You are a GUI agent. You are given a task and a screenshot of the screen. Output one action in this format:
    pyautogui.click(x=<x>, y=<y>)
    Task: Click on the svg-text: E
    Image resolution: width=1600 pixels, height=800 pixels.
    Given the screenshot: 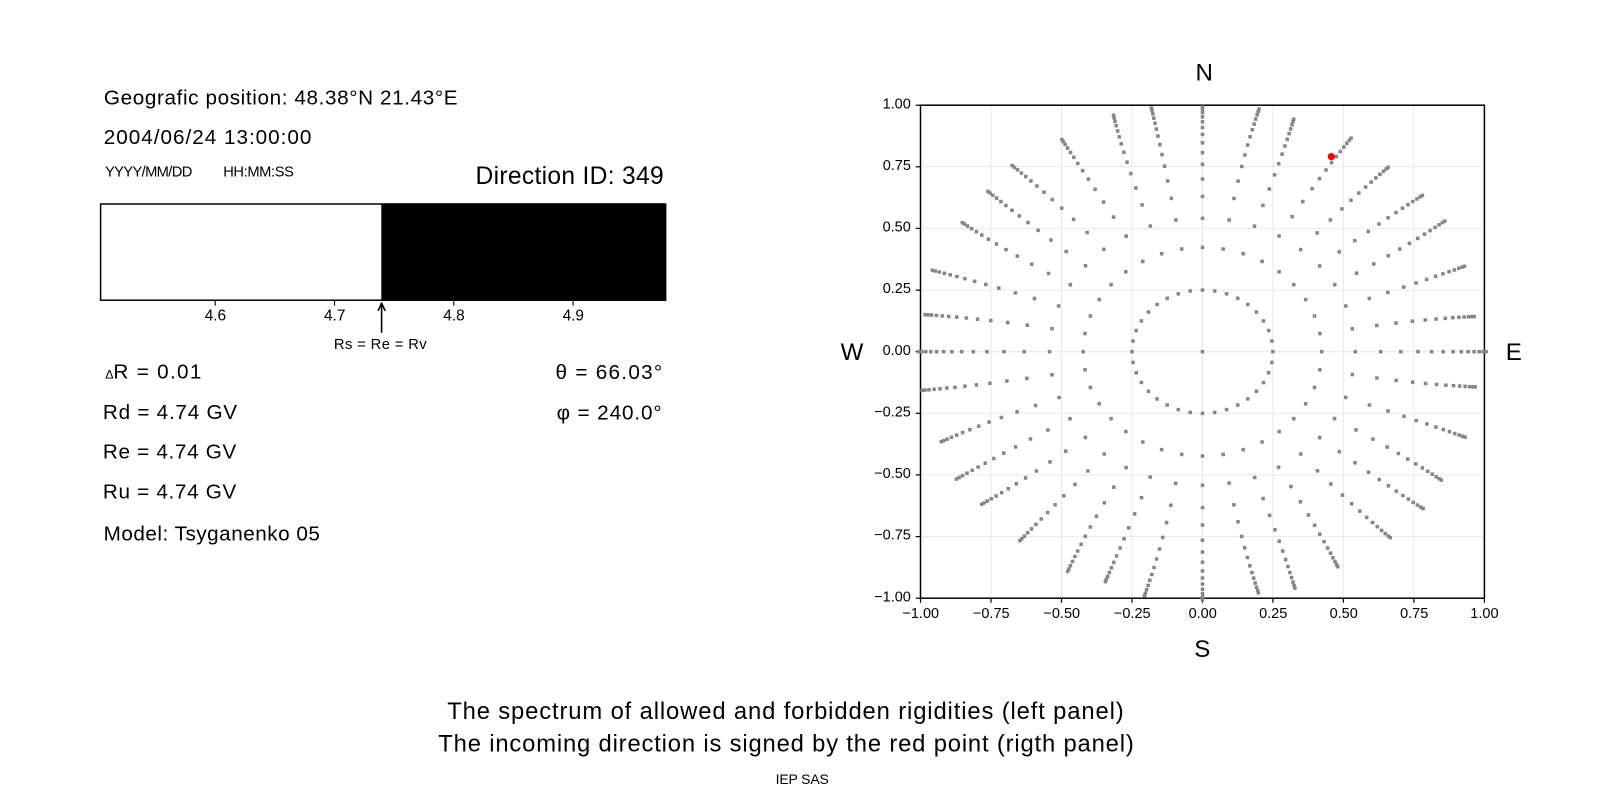 What is the action you would take?
    pyautogui.click(x=1514, y=352)
    